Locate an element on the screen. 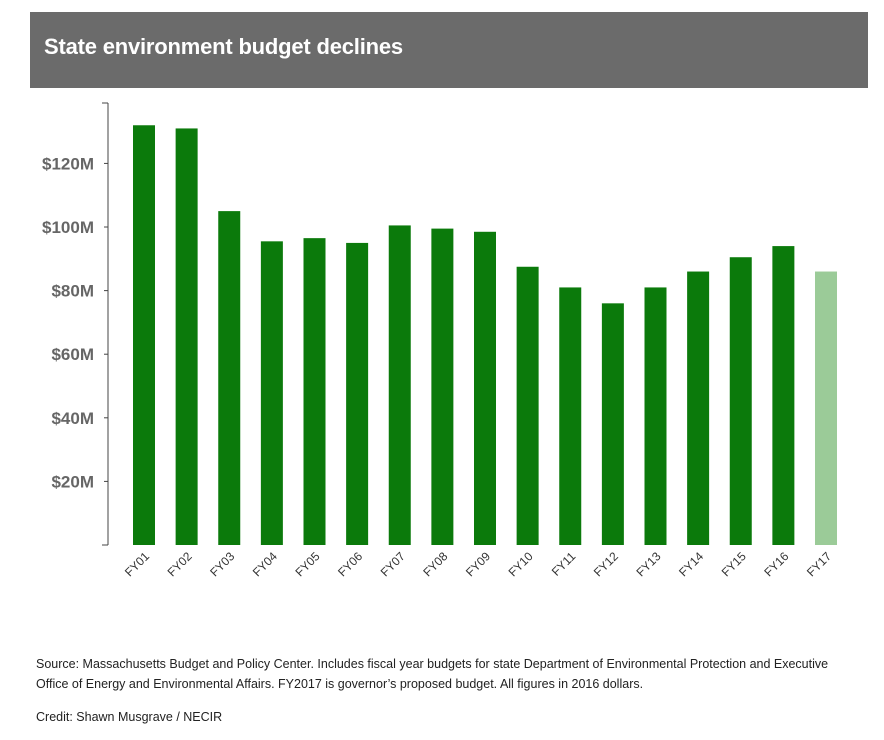 This screenshot has height=740, width=884. bar-fy08 is located at coordinates (442, 386).